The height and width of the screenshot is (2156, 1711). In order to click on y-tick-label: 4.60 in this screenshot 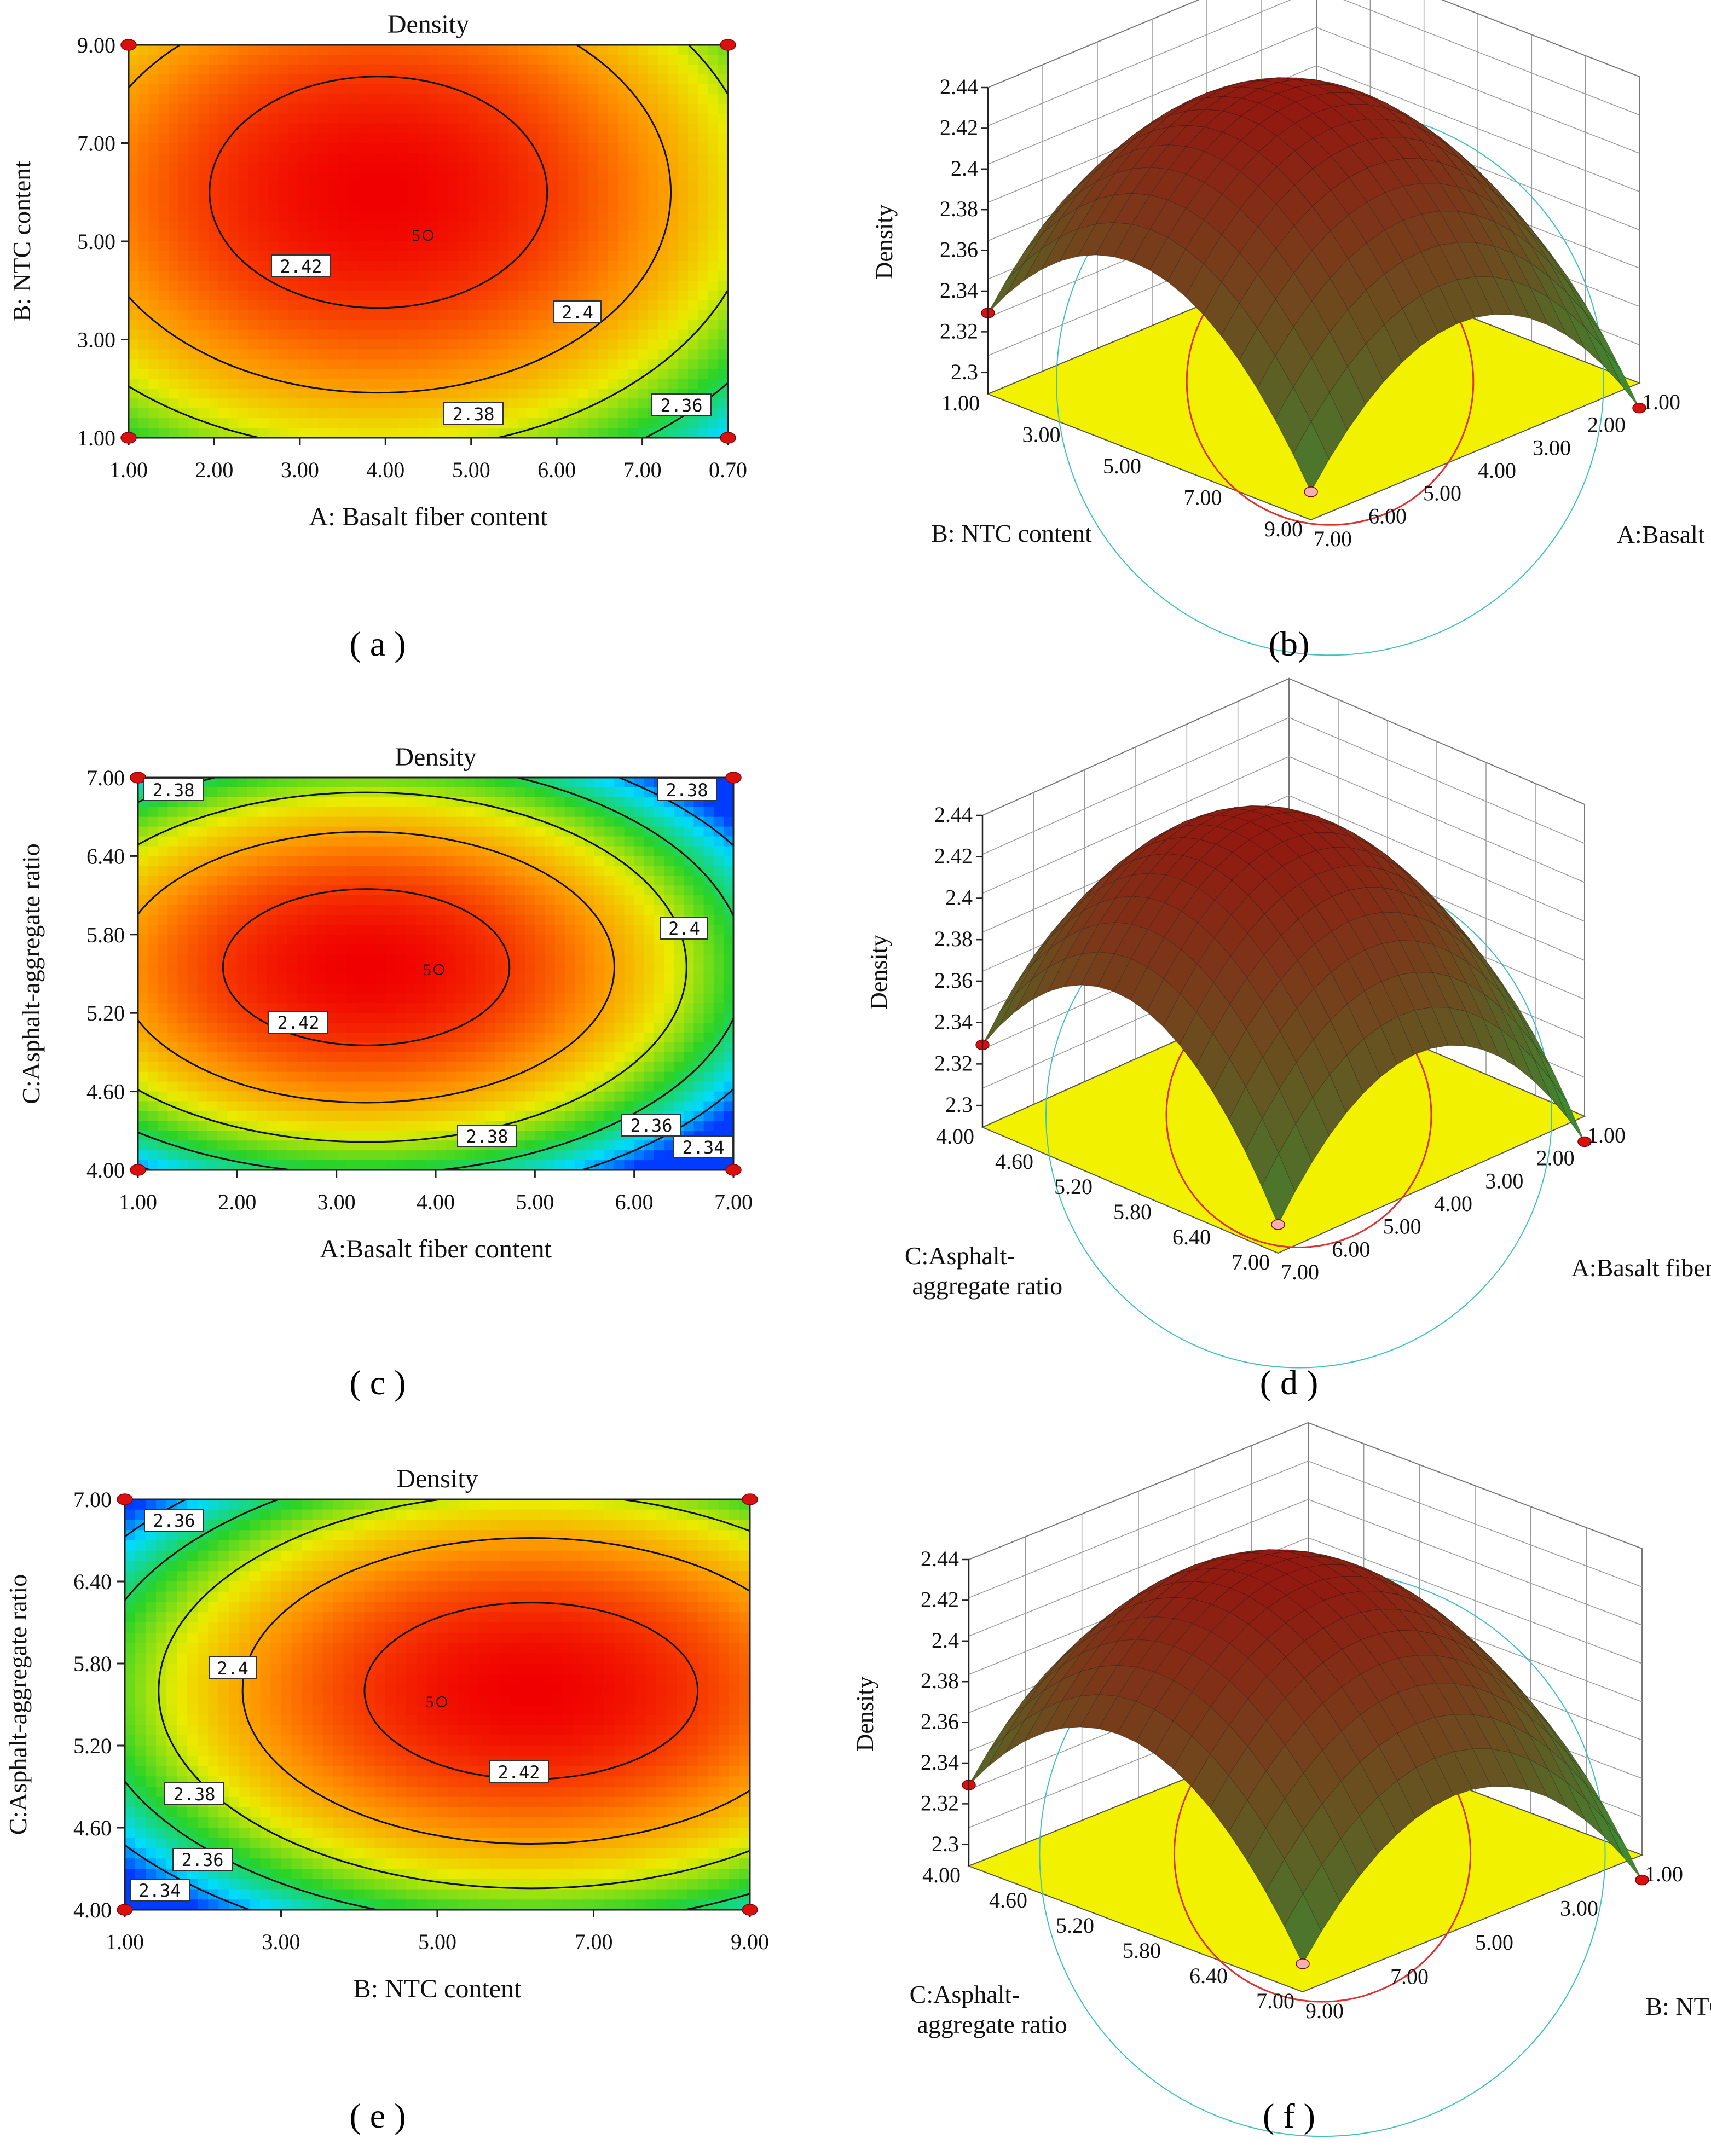, I will do `click(92, 1828)`.